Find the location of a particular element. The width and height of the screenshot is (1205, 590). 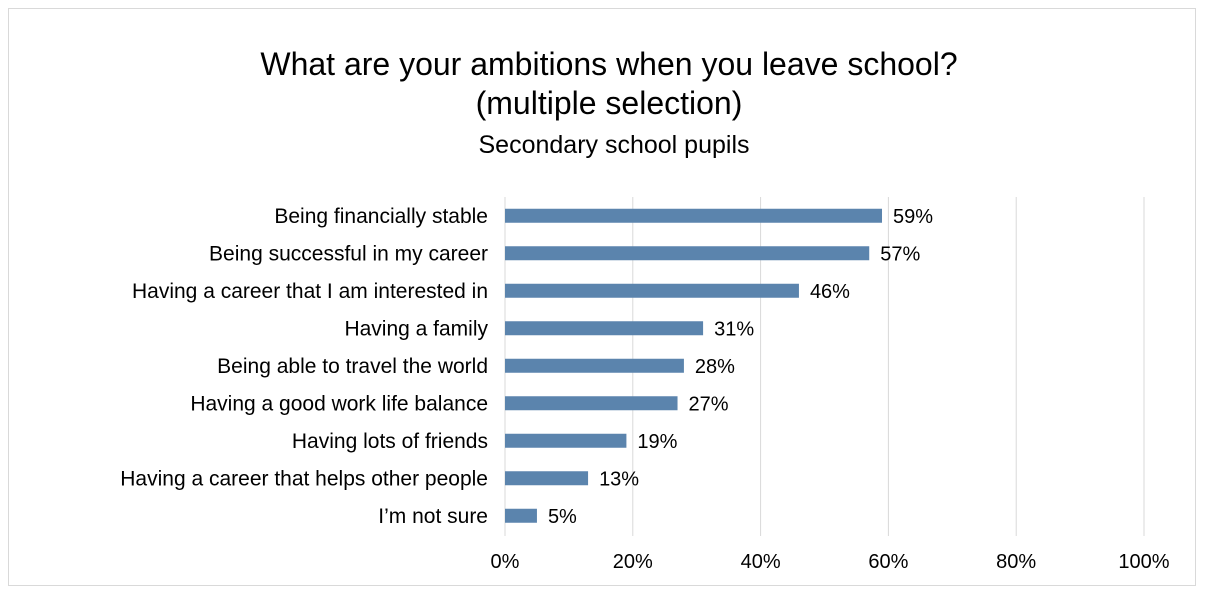

category-label: Having lots of friends is located at coordinates (390, 441).